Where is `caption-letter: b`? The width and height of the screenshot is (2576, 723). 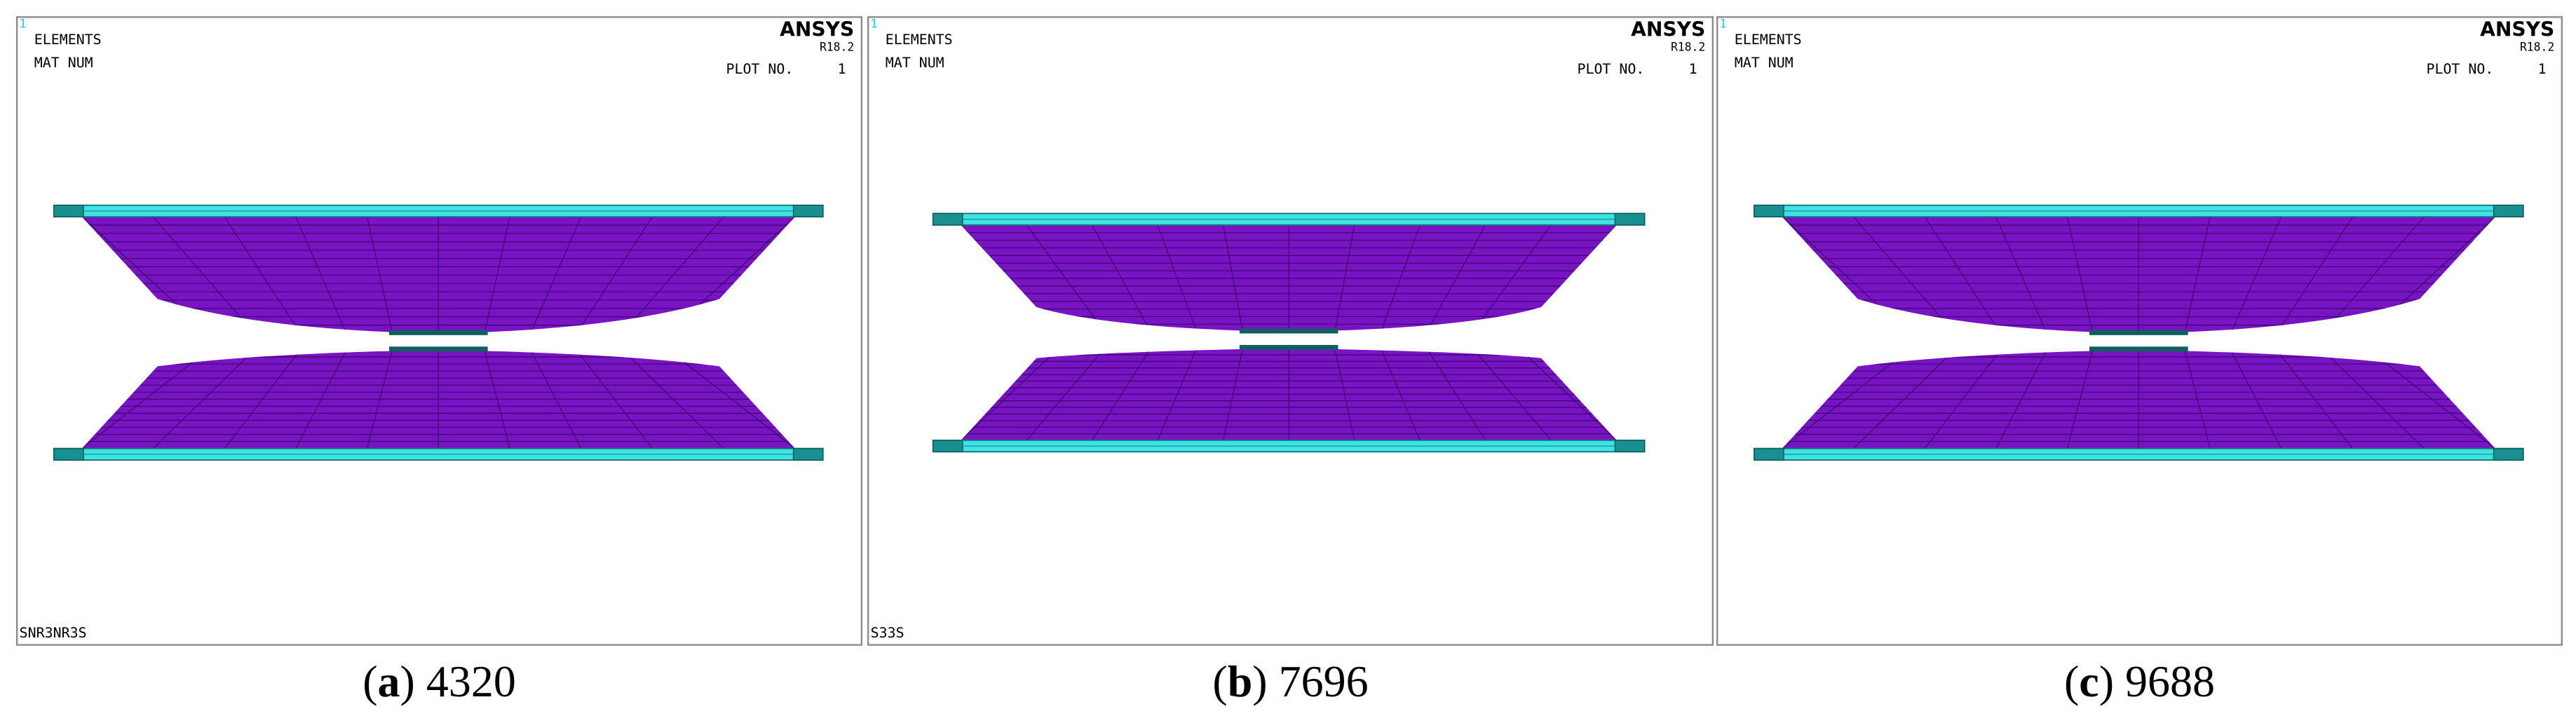 caption-letter: b is located at coordinates (1240, 681).